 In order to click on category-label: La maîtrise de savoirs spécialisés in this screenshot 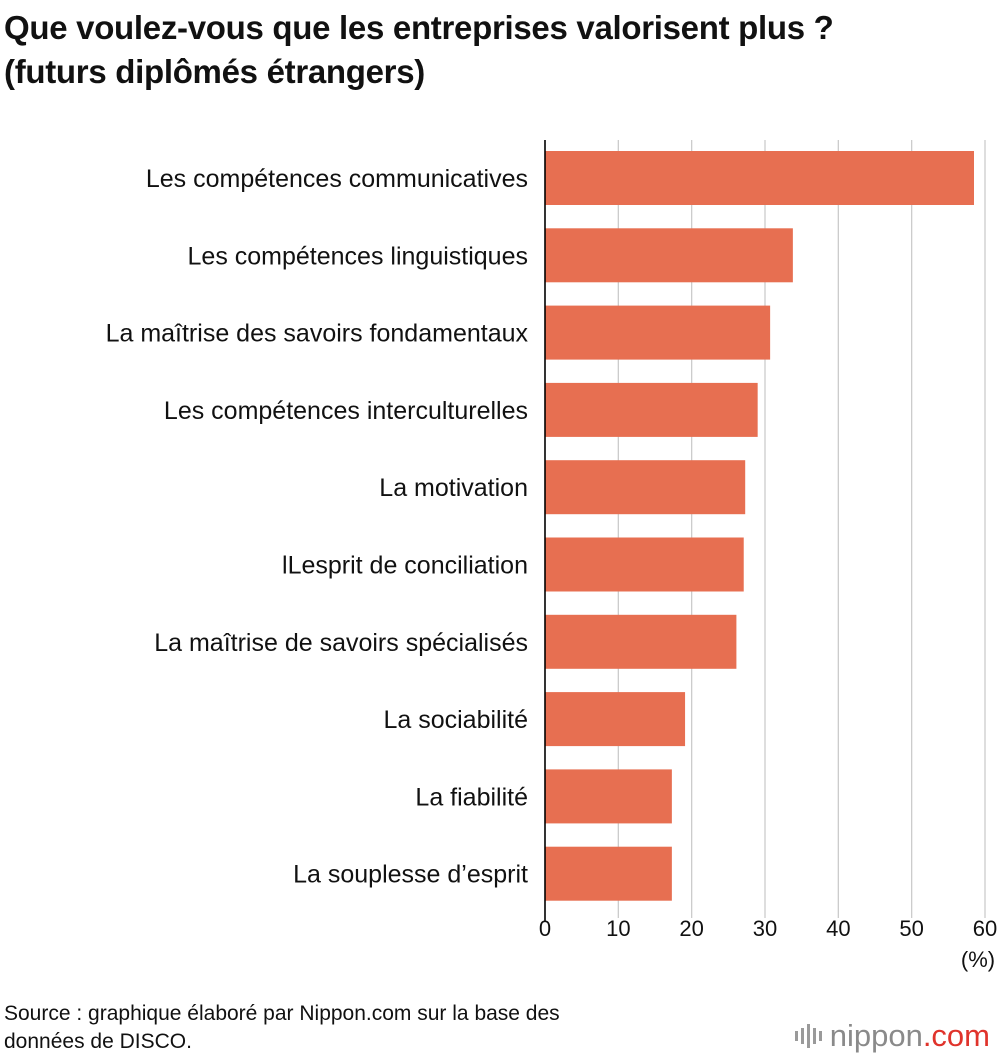, I will do `click(341, 643)`.